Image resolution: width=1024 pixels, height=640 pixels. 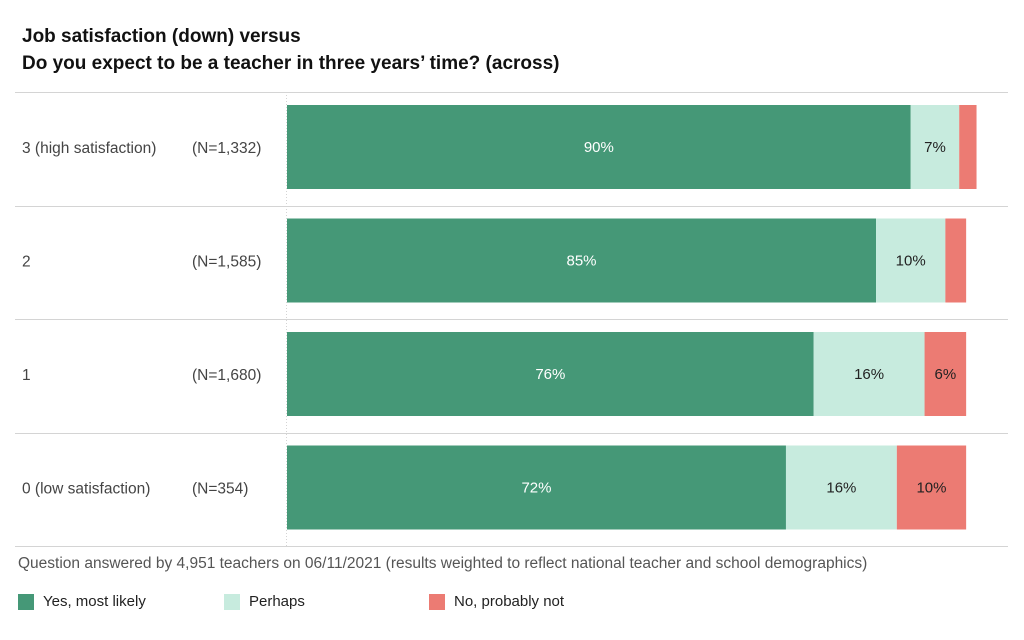 I want to click on sample-size-label: (N=1,680), so click(x=226, y=375).